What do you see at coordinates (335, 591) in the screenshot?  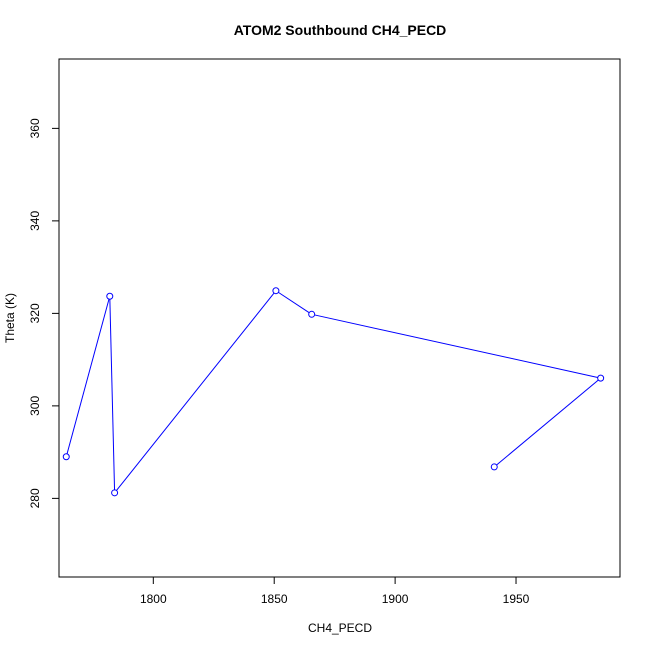 I see `x-axis: 1800 1850 1900 1950` at bounding box center [335, 591].